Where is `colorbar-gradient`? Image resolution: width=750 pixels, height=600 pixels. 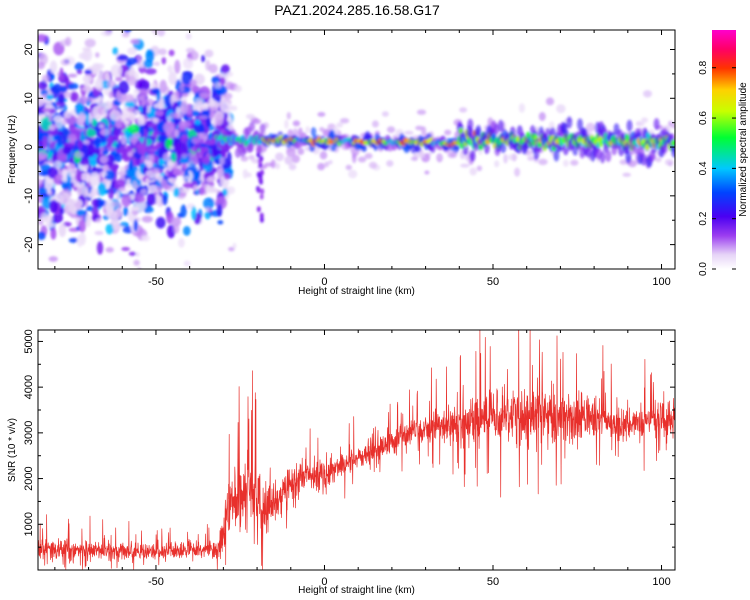
colorbar-gradient is located at coordinates (724, 149).